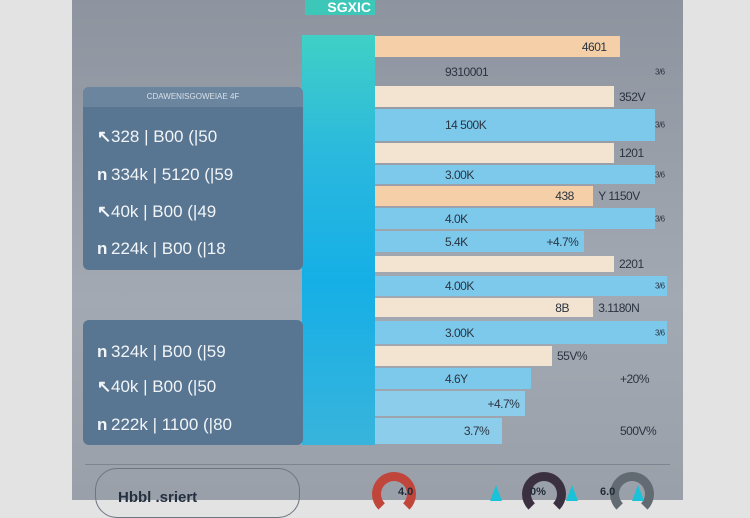 This screenshot has height=518, width=750. I want to click on bar-outside-value: 55V%, so click(572, 356).